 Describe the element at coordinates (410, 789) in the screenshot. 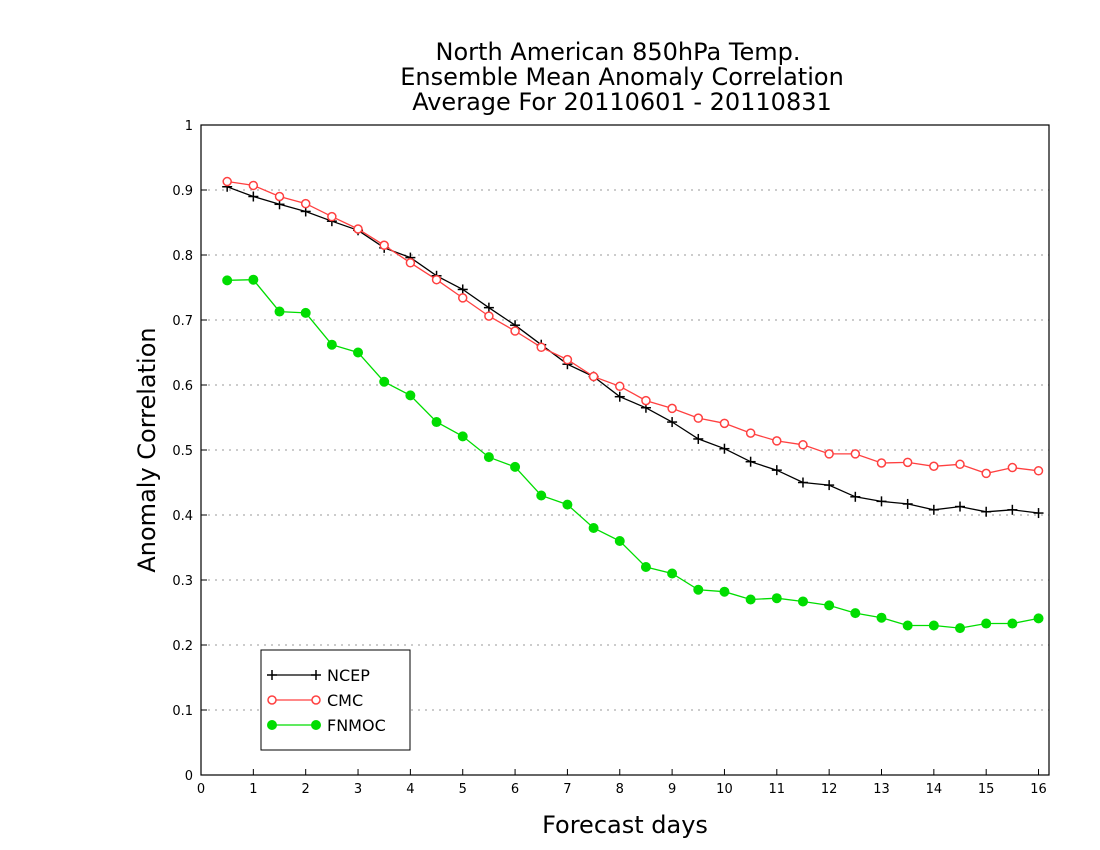

I see `x-tick-label: 4` at that location.